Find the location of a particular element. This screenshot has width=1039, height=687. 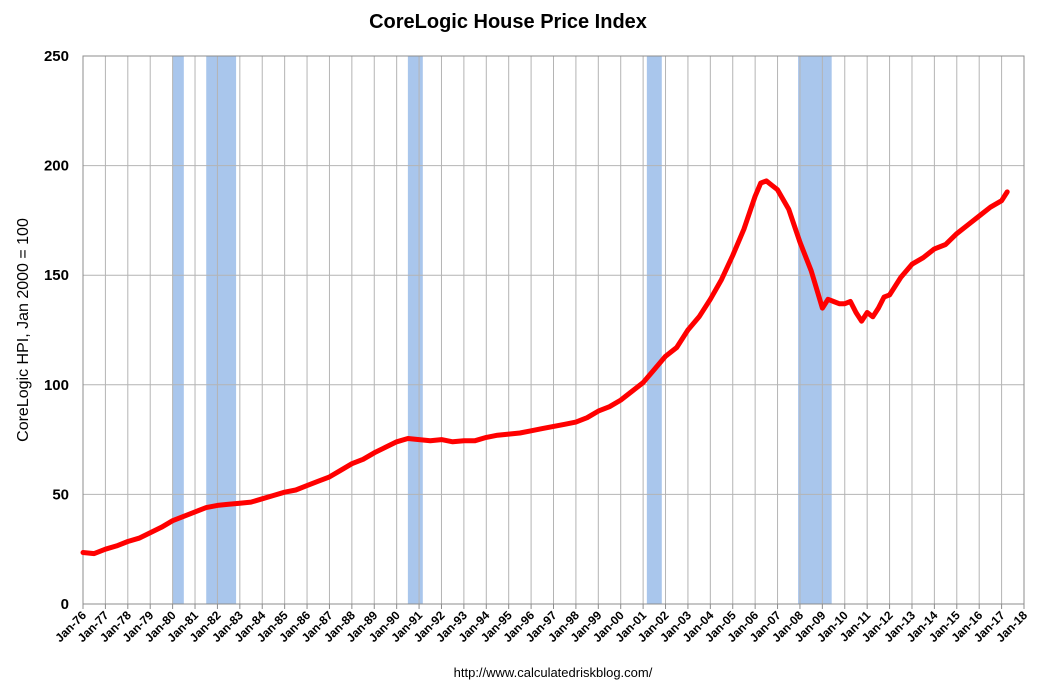

chart-title: CoreLogic House Price Index is located at coordinates (508, 22).